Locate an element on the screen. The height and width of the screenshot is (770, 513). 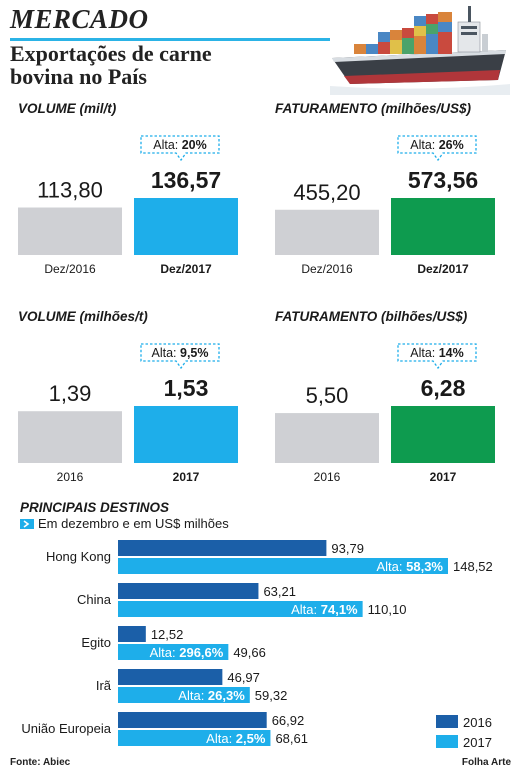
growth-value: 74,1% is located at coordinates (339, 609).